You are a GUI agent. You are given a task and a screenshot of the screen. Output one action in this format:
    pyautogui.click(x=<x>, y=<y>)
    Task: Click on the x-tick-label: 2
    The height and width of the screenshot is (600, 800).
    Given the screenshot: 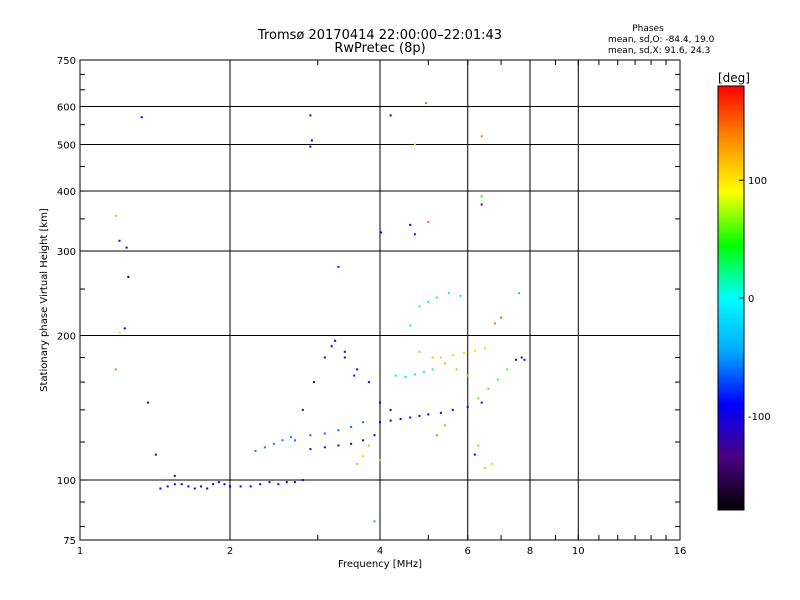 What is the action you would take?
    pyautogui.click(x=230, y=551)
    